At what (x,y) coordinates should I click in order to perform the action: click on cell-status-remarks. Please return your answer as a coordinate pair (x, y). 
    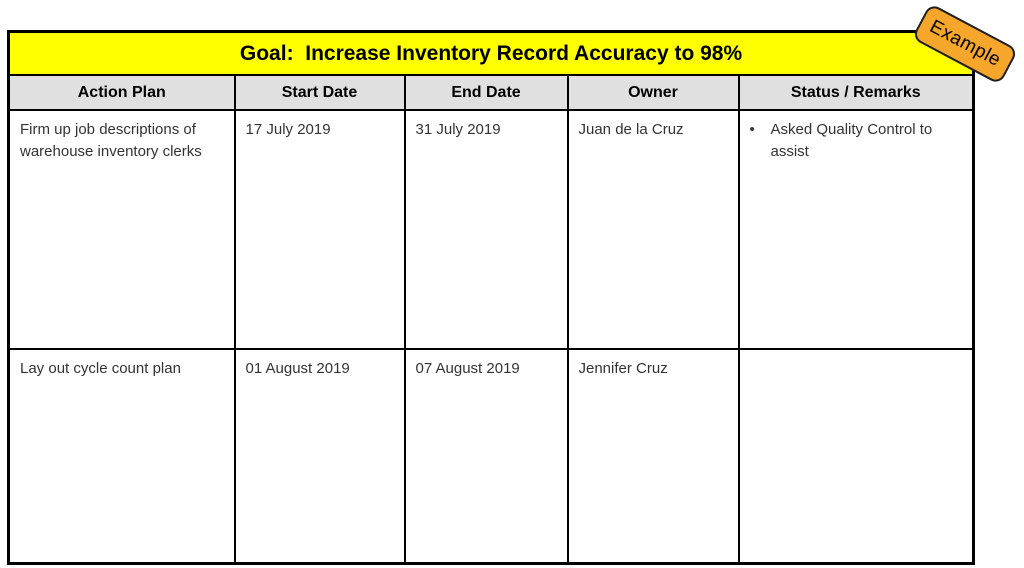
    Looking at the image, I should click on (856, 456).